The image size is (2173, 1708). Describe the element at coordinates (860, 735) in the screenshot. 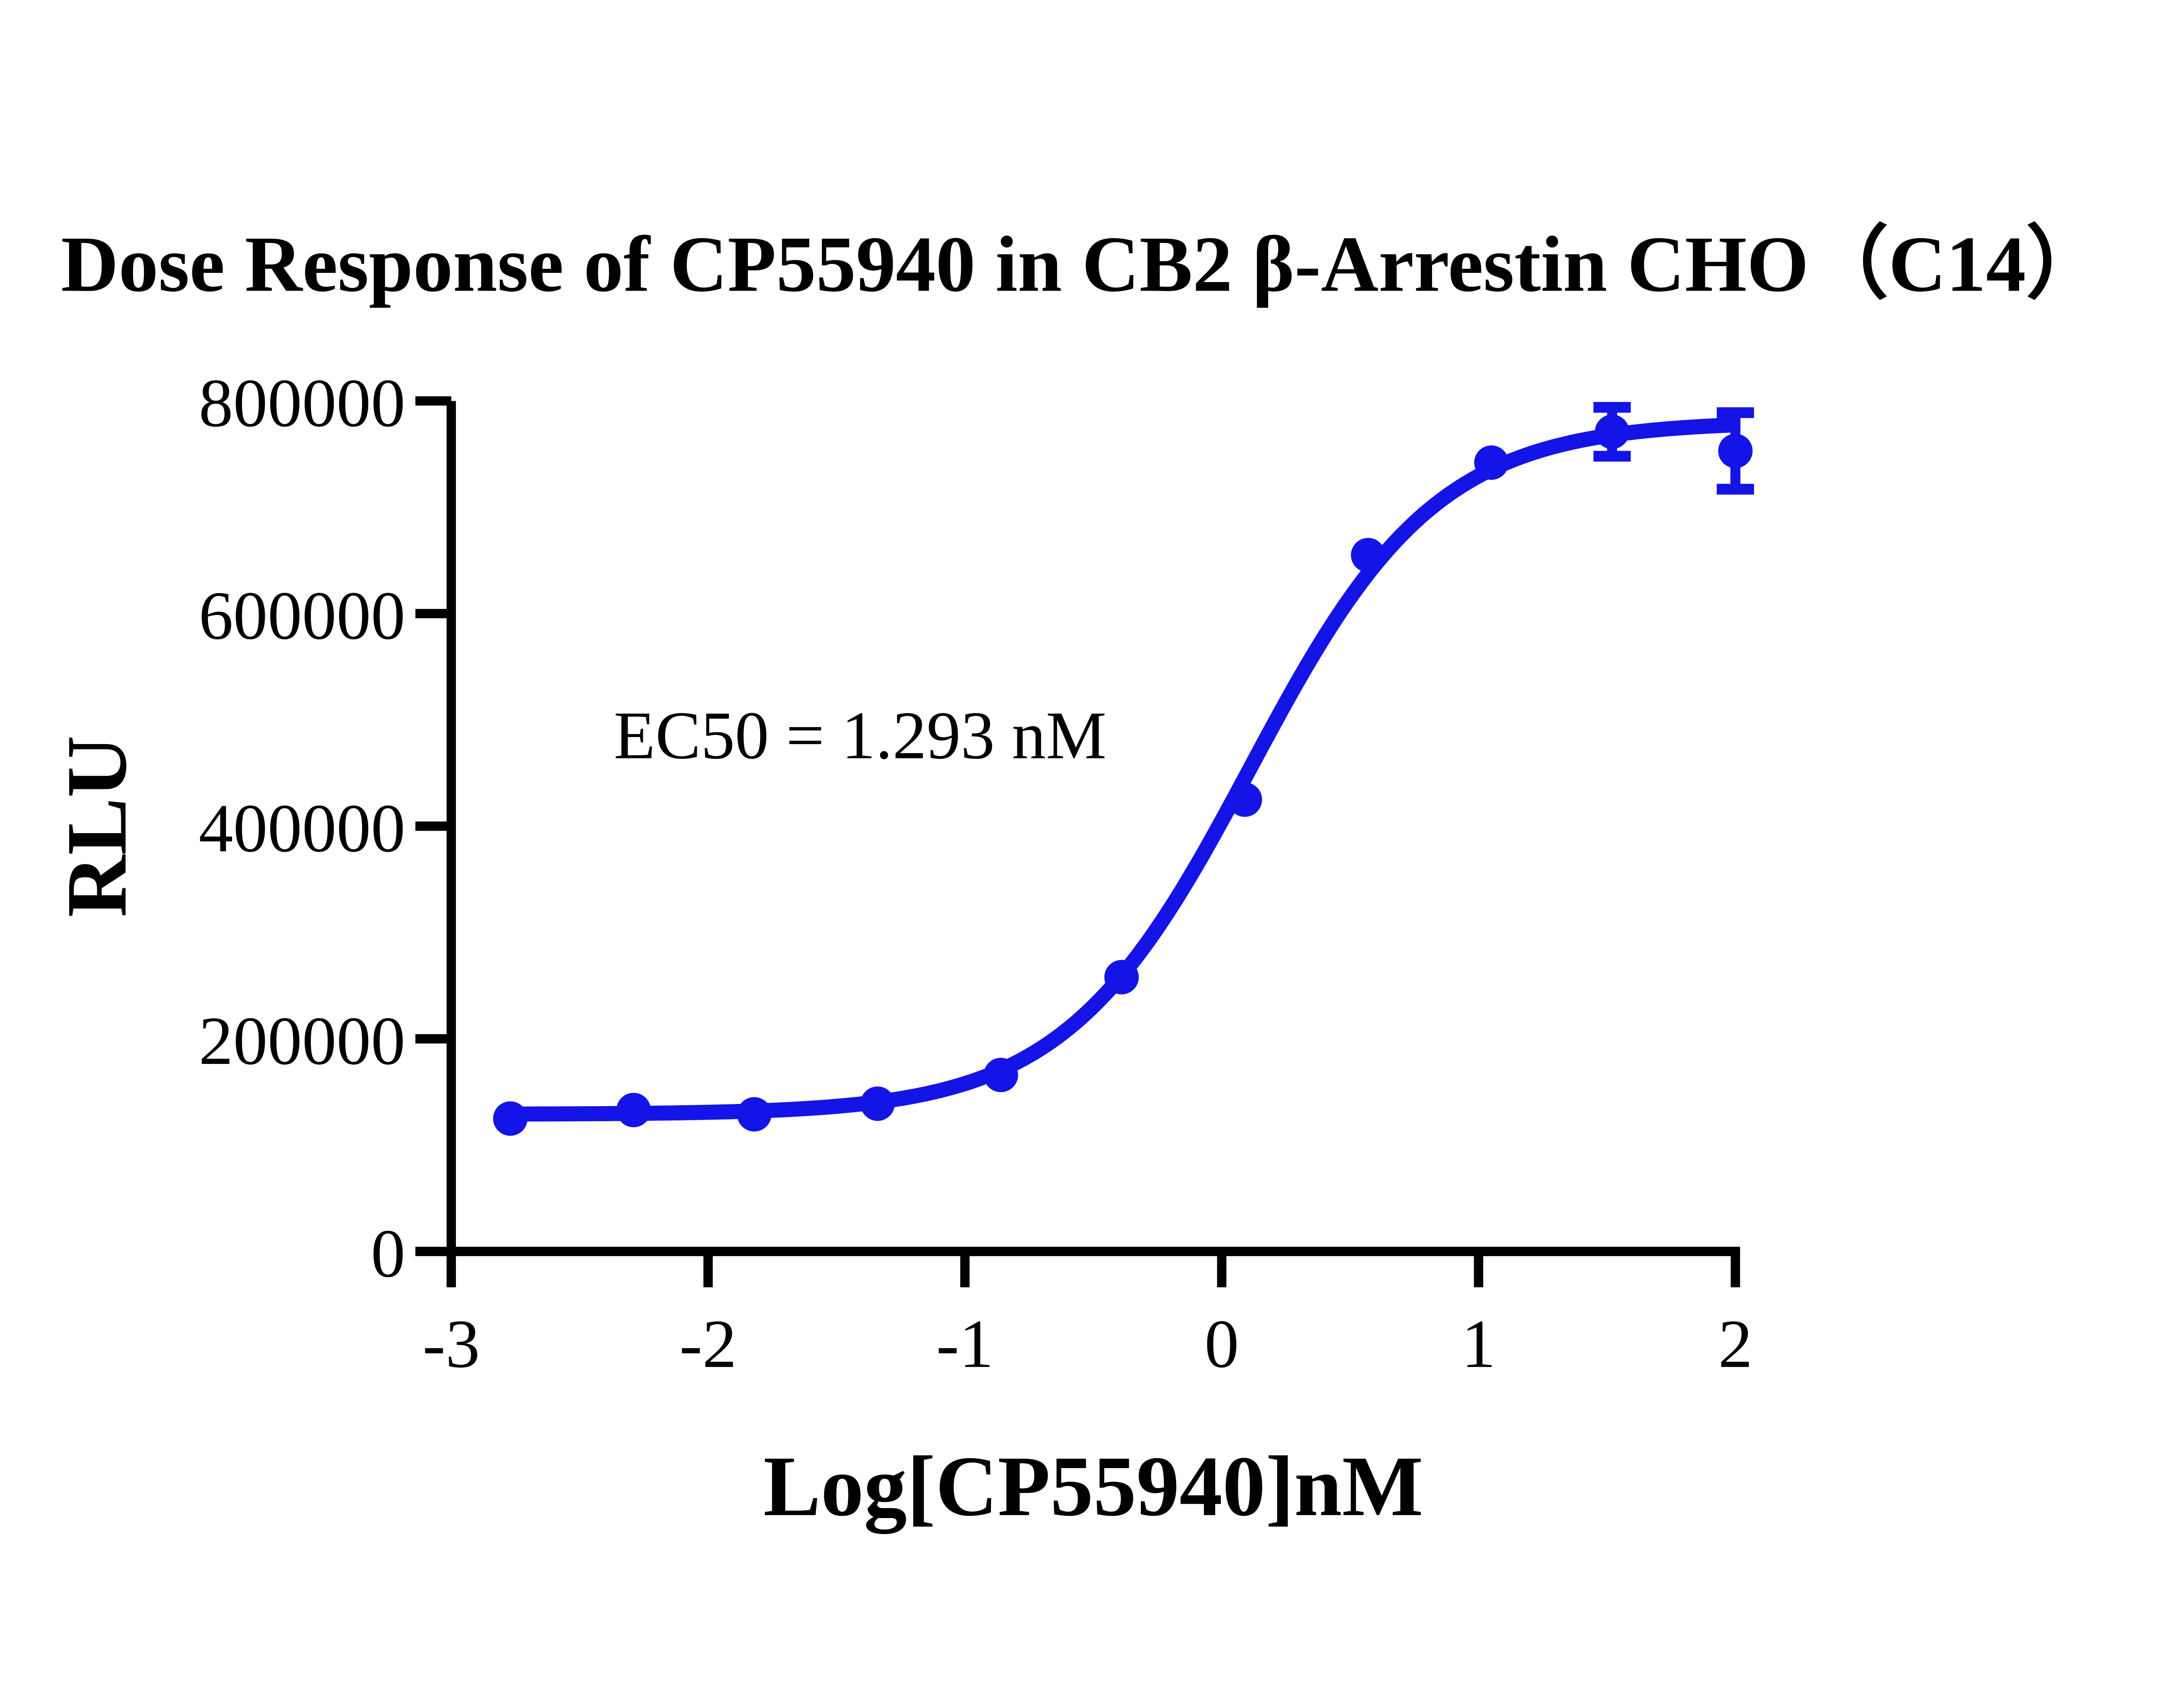

I see `ec50-annotation: EC50 = 1.293 nM` at that location.